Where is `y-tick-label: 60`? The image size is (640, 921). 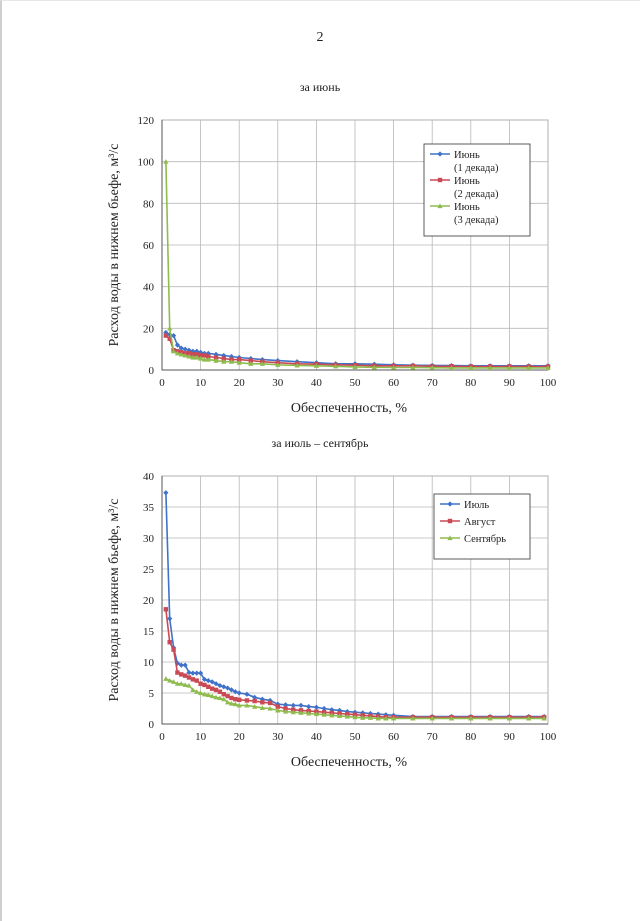
y-tick-label: 60 is located at coordinates (149, 246).